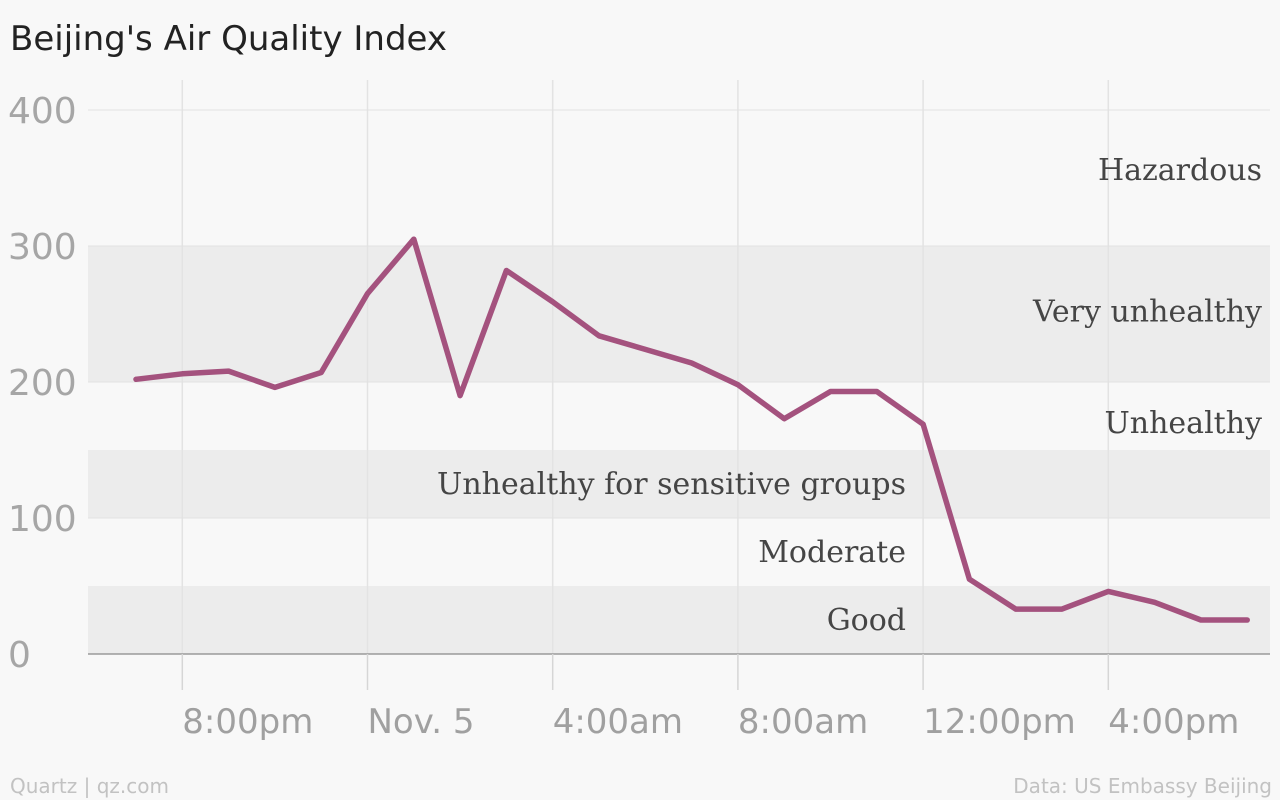 This screenshot has height=800, width=1280. I want to click on band-unhealthy, so click(679, 416).